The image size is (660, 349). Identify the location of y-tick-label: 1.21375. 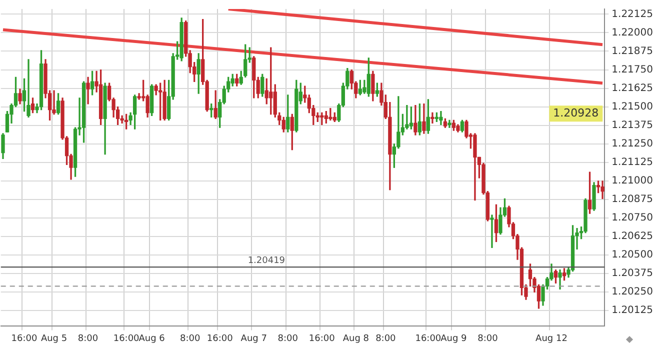
(633, 125).